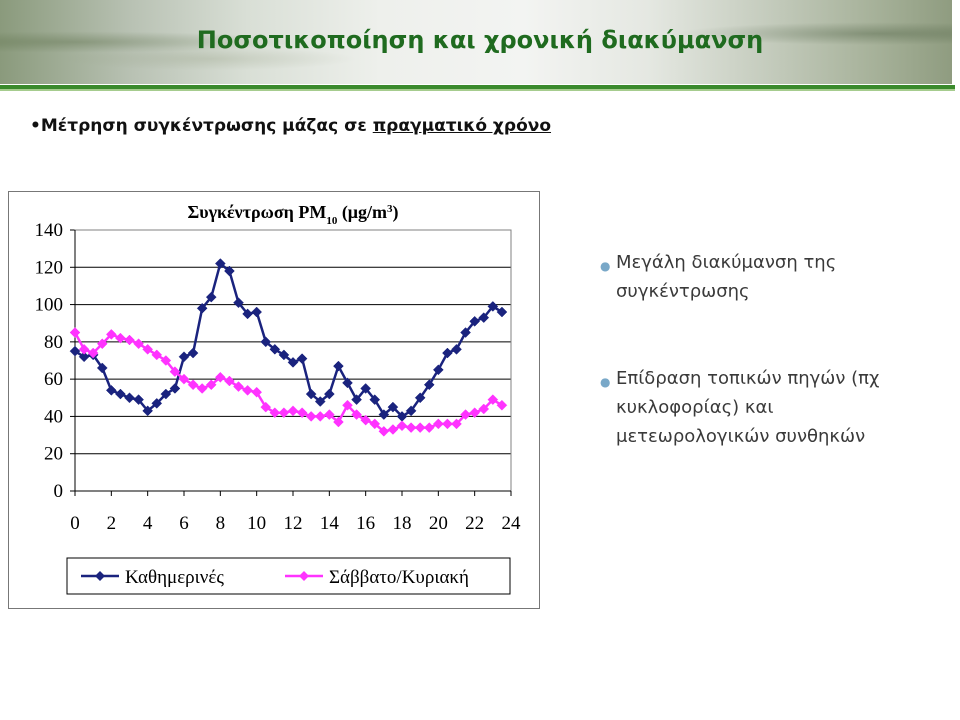  I want to click on chart-title-part: 10, so click(332, 221).